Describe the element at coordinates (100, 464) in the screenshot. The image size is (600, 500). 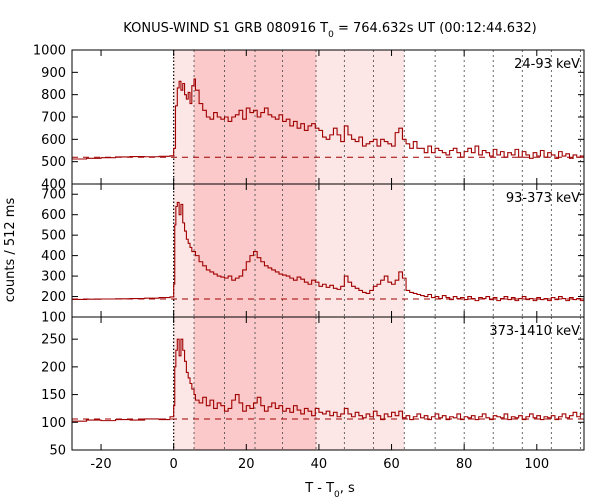
I see `x-tick-label: -20` at that location.